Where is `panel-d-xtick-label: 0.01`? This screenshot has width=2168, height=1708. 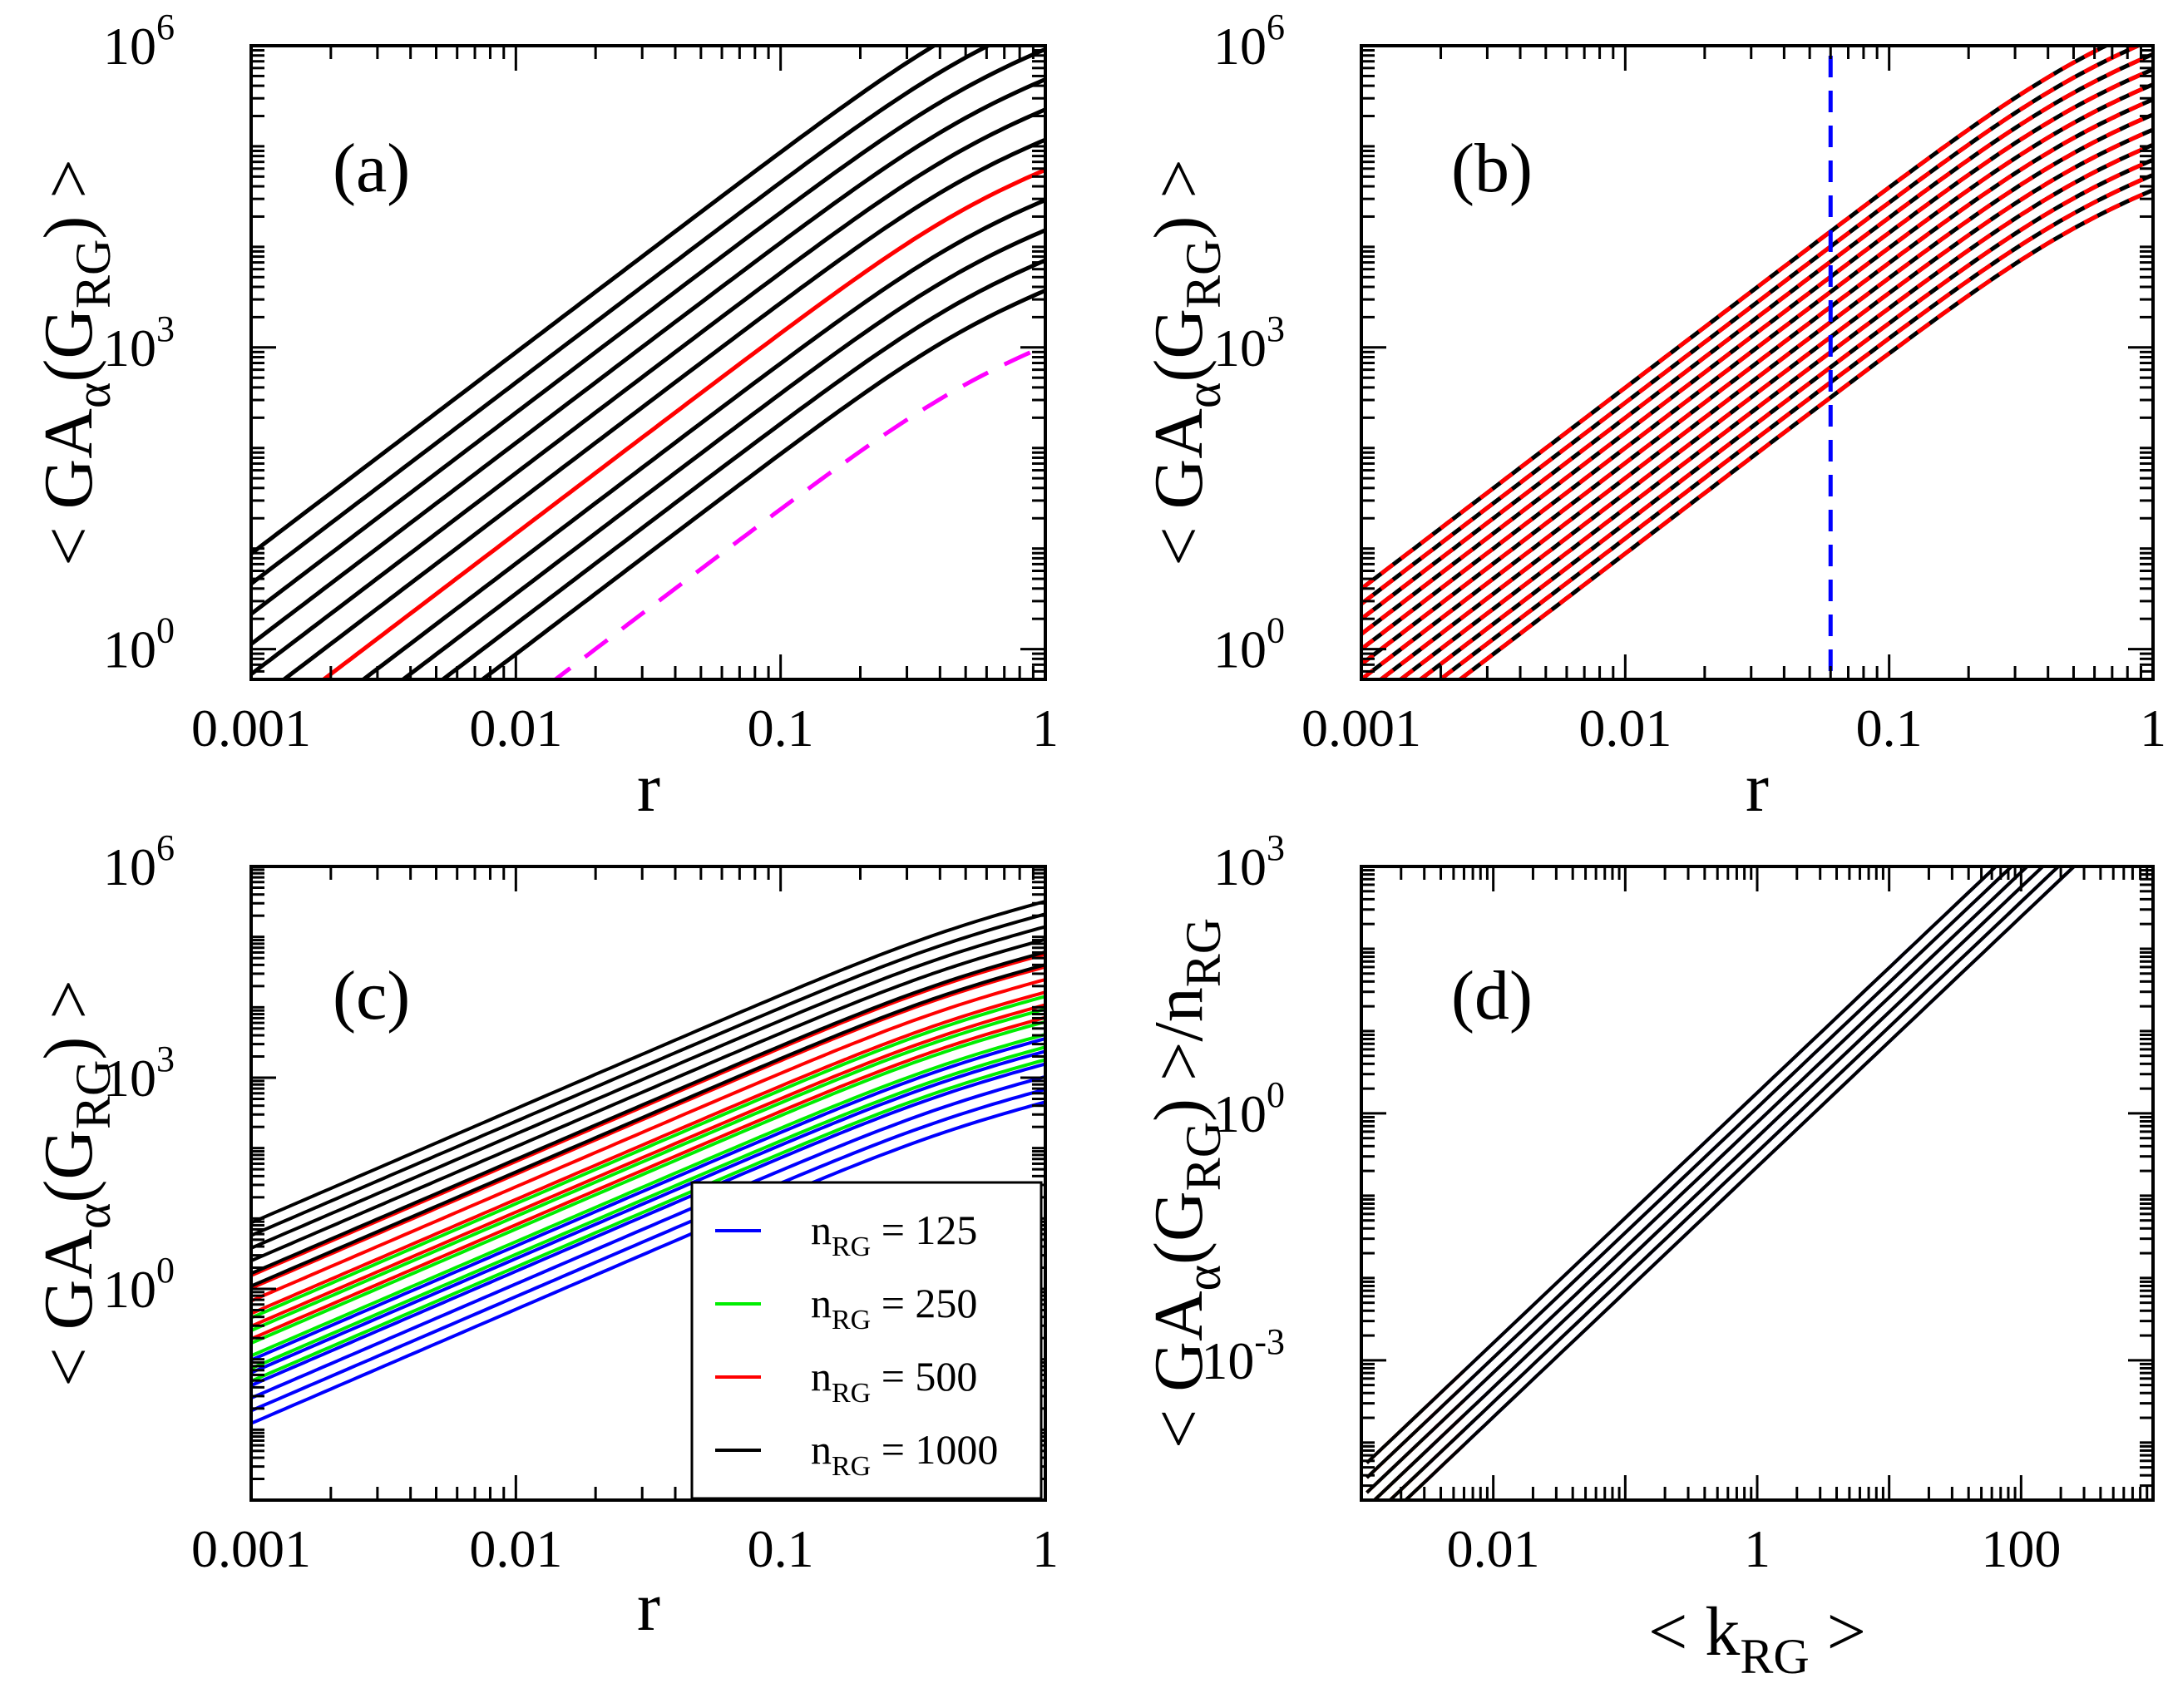
panel-d-xtick-label: 0.01 is located at coordinates (1494, 1548).